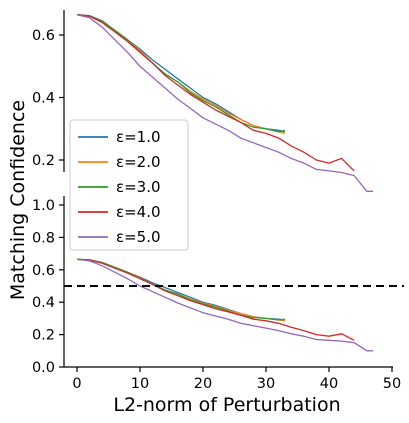 The width and height of the screenshot is (409, 423). What do you see at coordinates (138, 162) in the screenshot?
I see `legend-label-eps-2: ε=2.0` at bounding box center [138, 162].